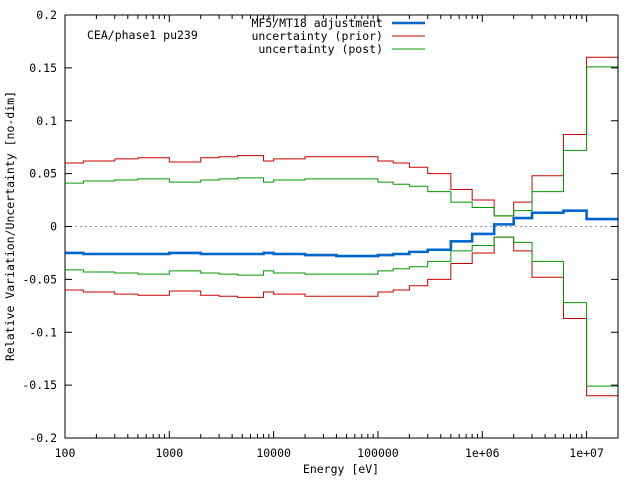 The height and width of the screenshot is (480, 640). What do you see at coordinates (378, 453) in the screenshot?
I see `x-tick-label: 100000` at bounding box center [378, 453].